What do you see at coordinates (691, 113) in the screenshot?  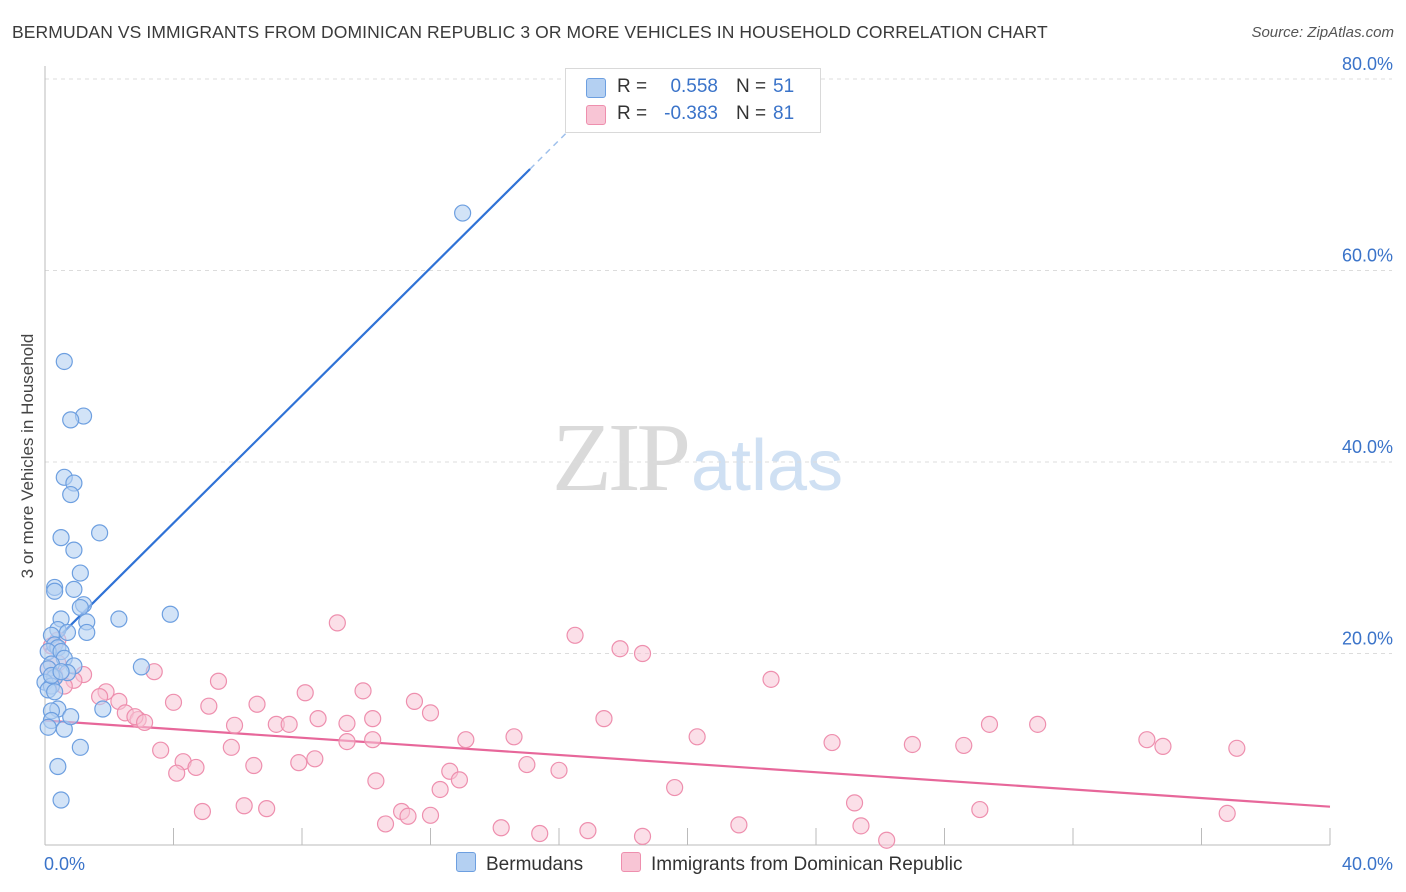 I see `r-value: -0.383` at bounding box center [691, 113].